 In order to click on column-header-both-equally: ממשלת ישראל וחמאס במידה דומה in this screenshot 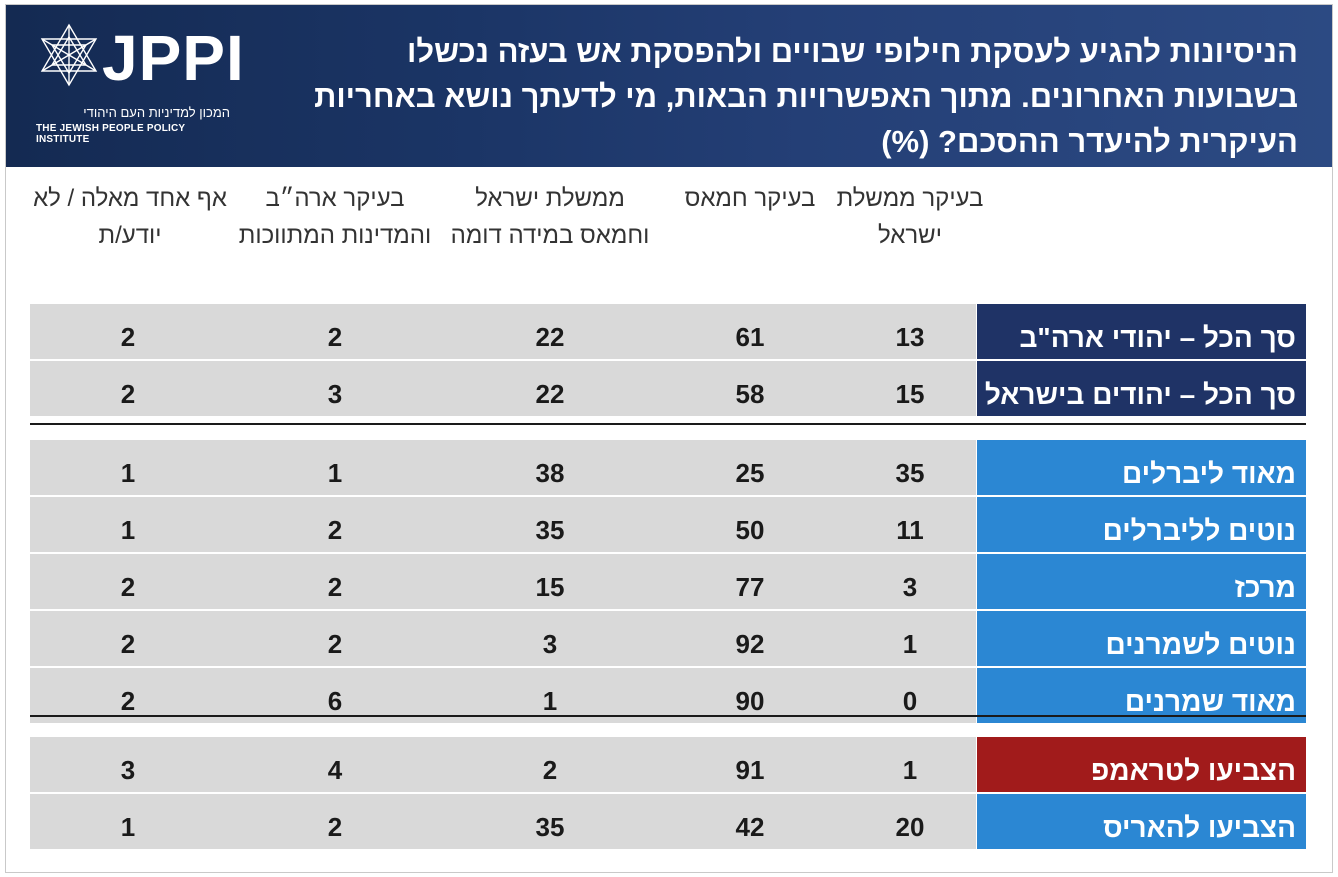, I will do `click(550, 217)`.